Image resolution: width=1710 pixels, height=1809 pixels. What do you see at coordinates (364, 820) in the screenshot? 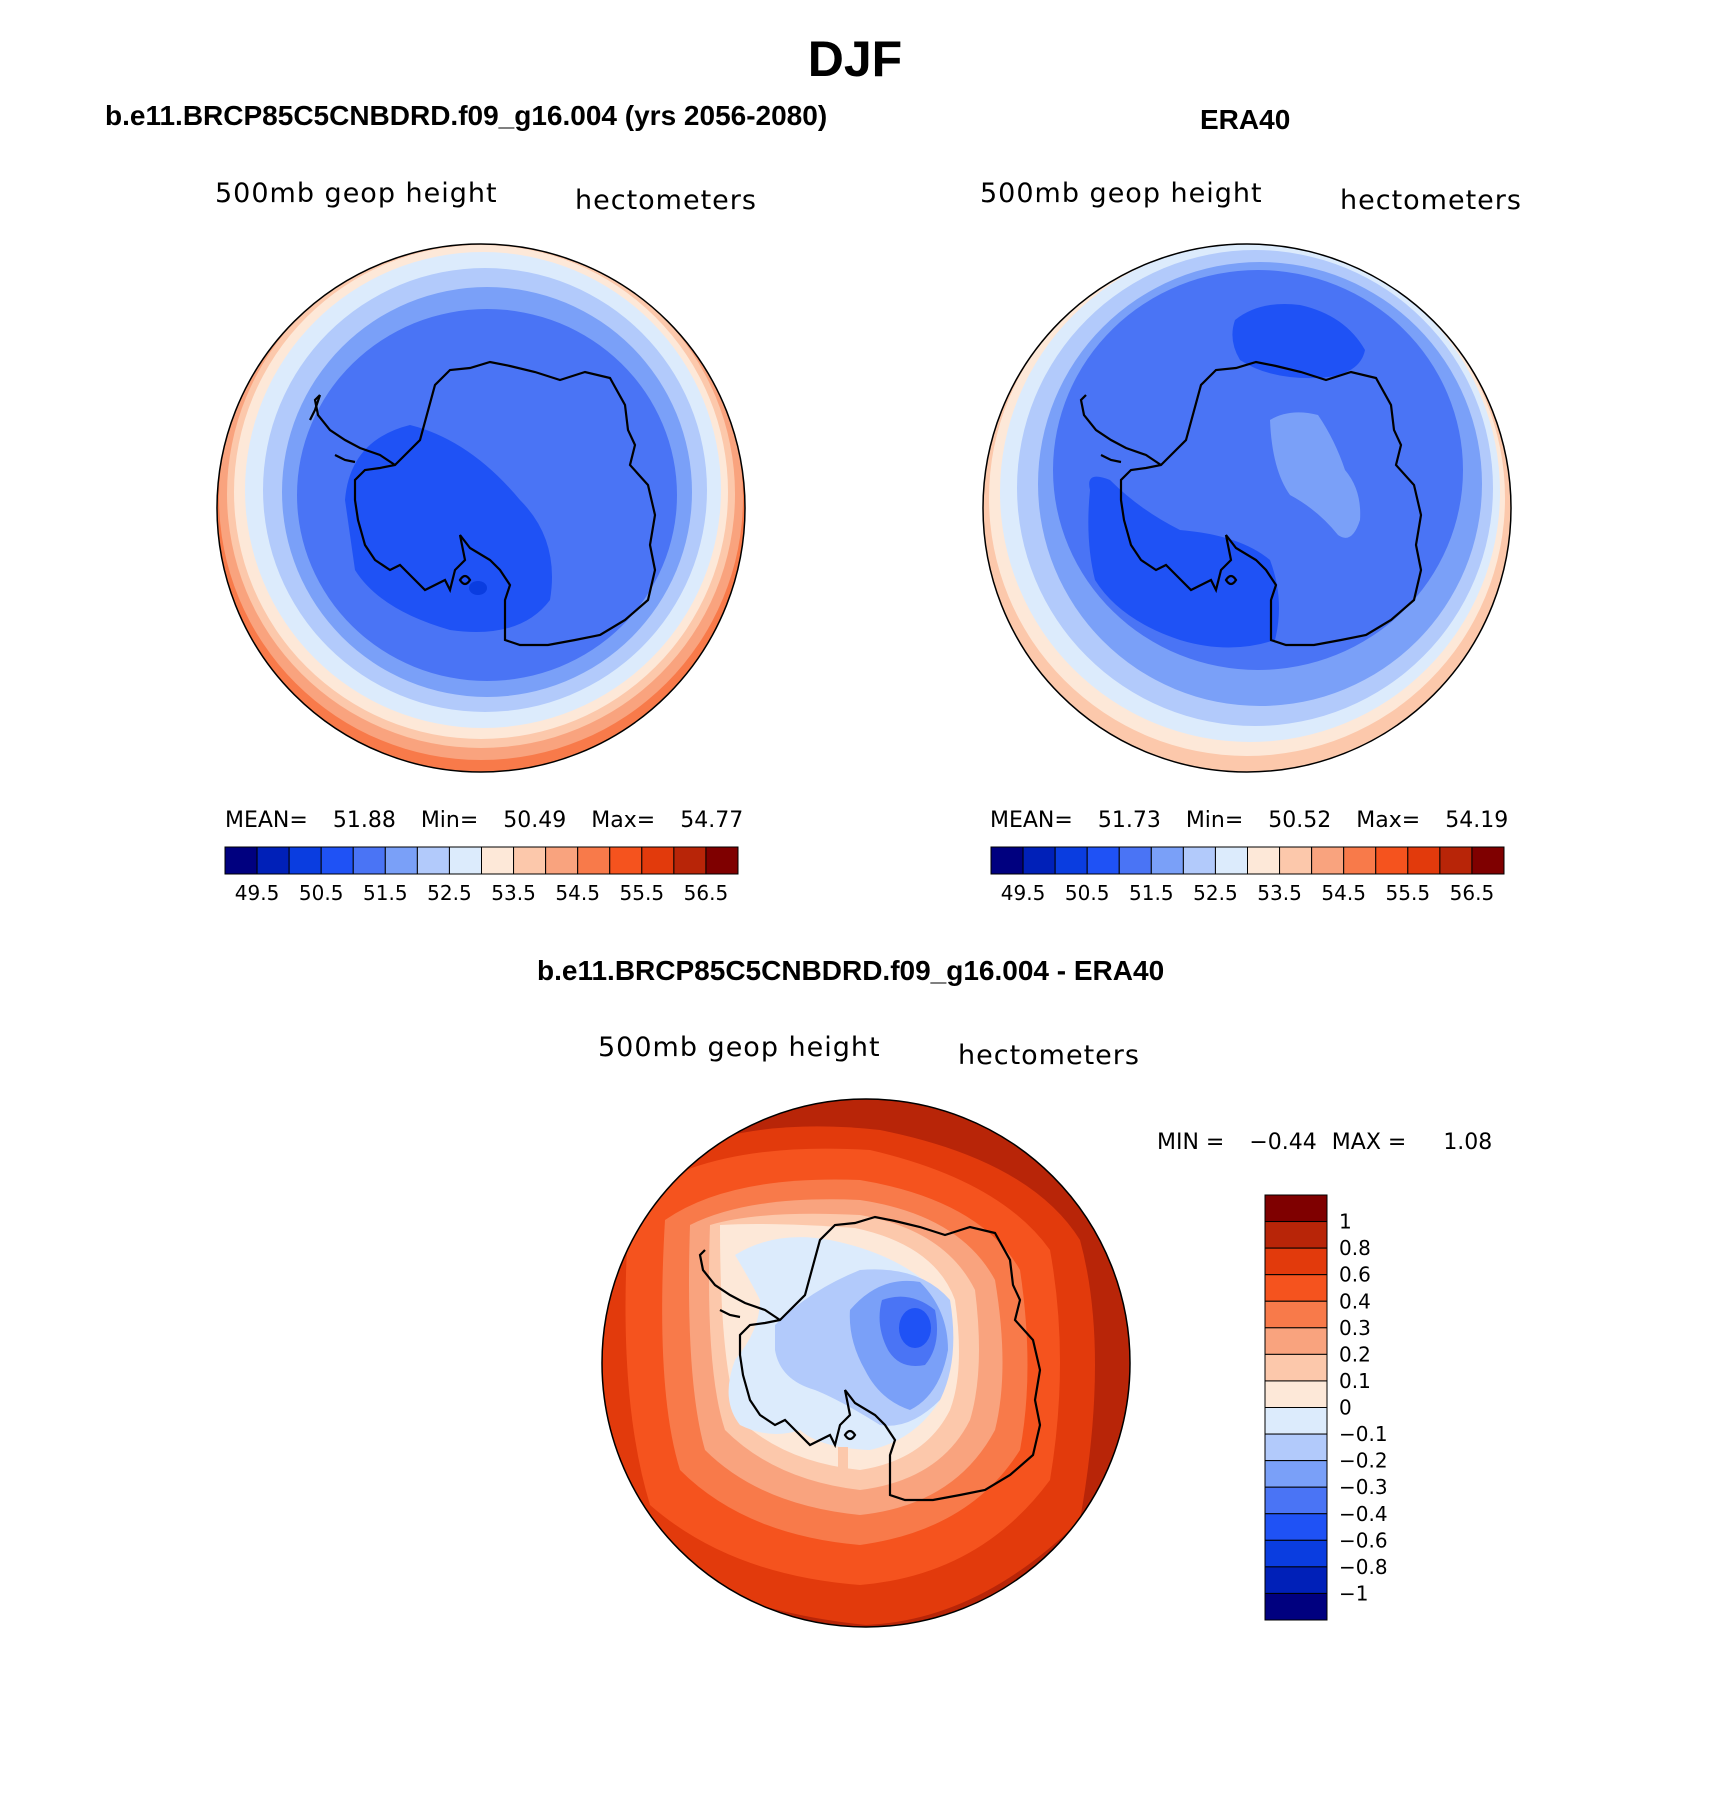
I see `panel-1-mean: 51.88` at bounding box center [364, 820].